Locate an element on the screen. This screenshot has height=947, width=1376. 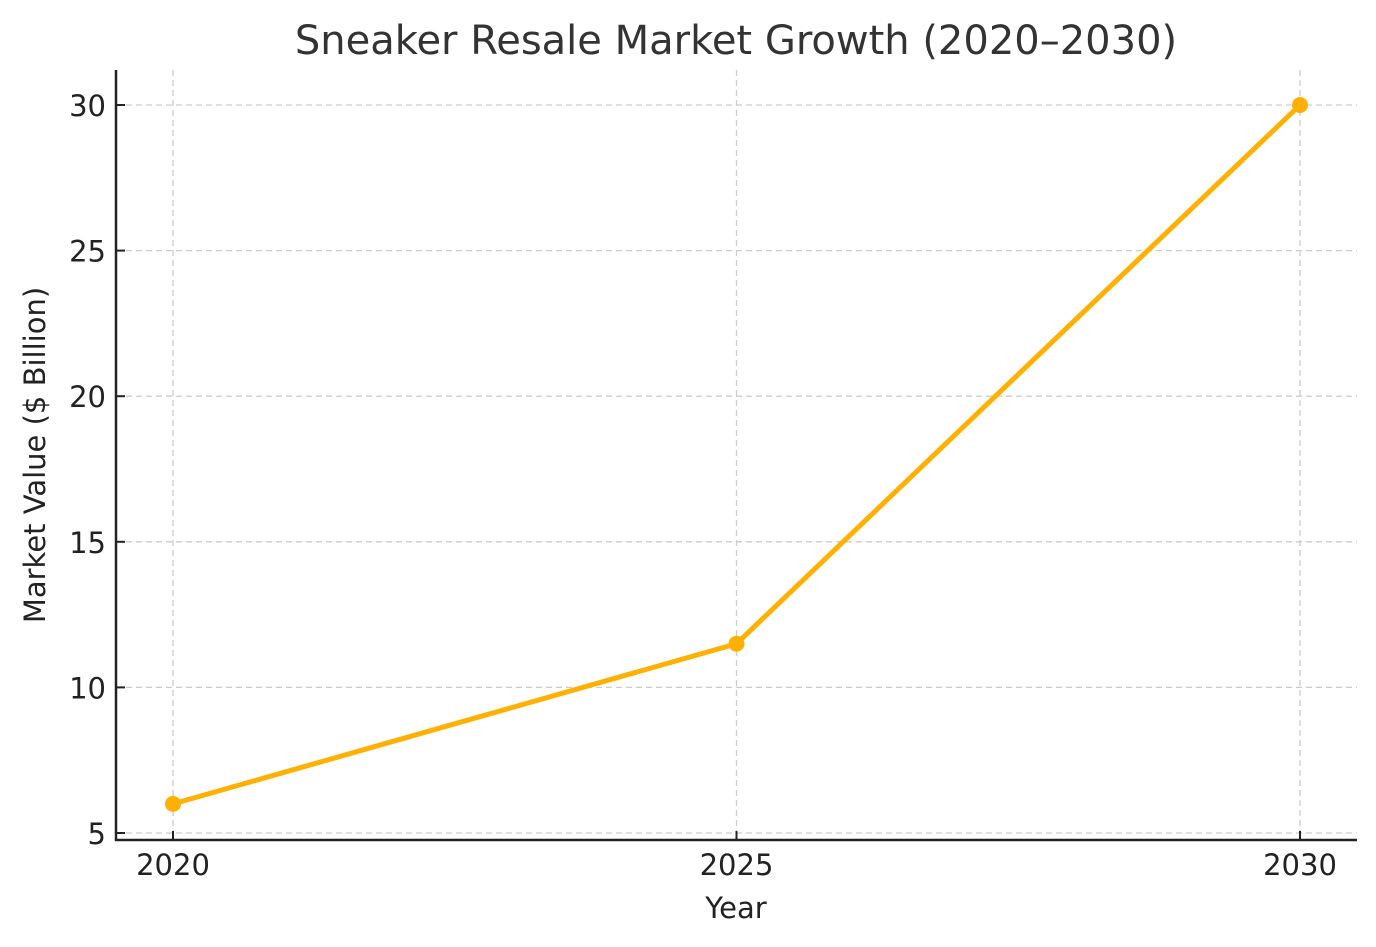
x-axis-ticks: 2020 2025 2030 is located at coordinates (736, 856).